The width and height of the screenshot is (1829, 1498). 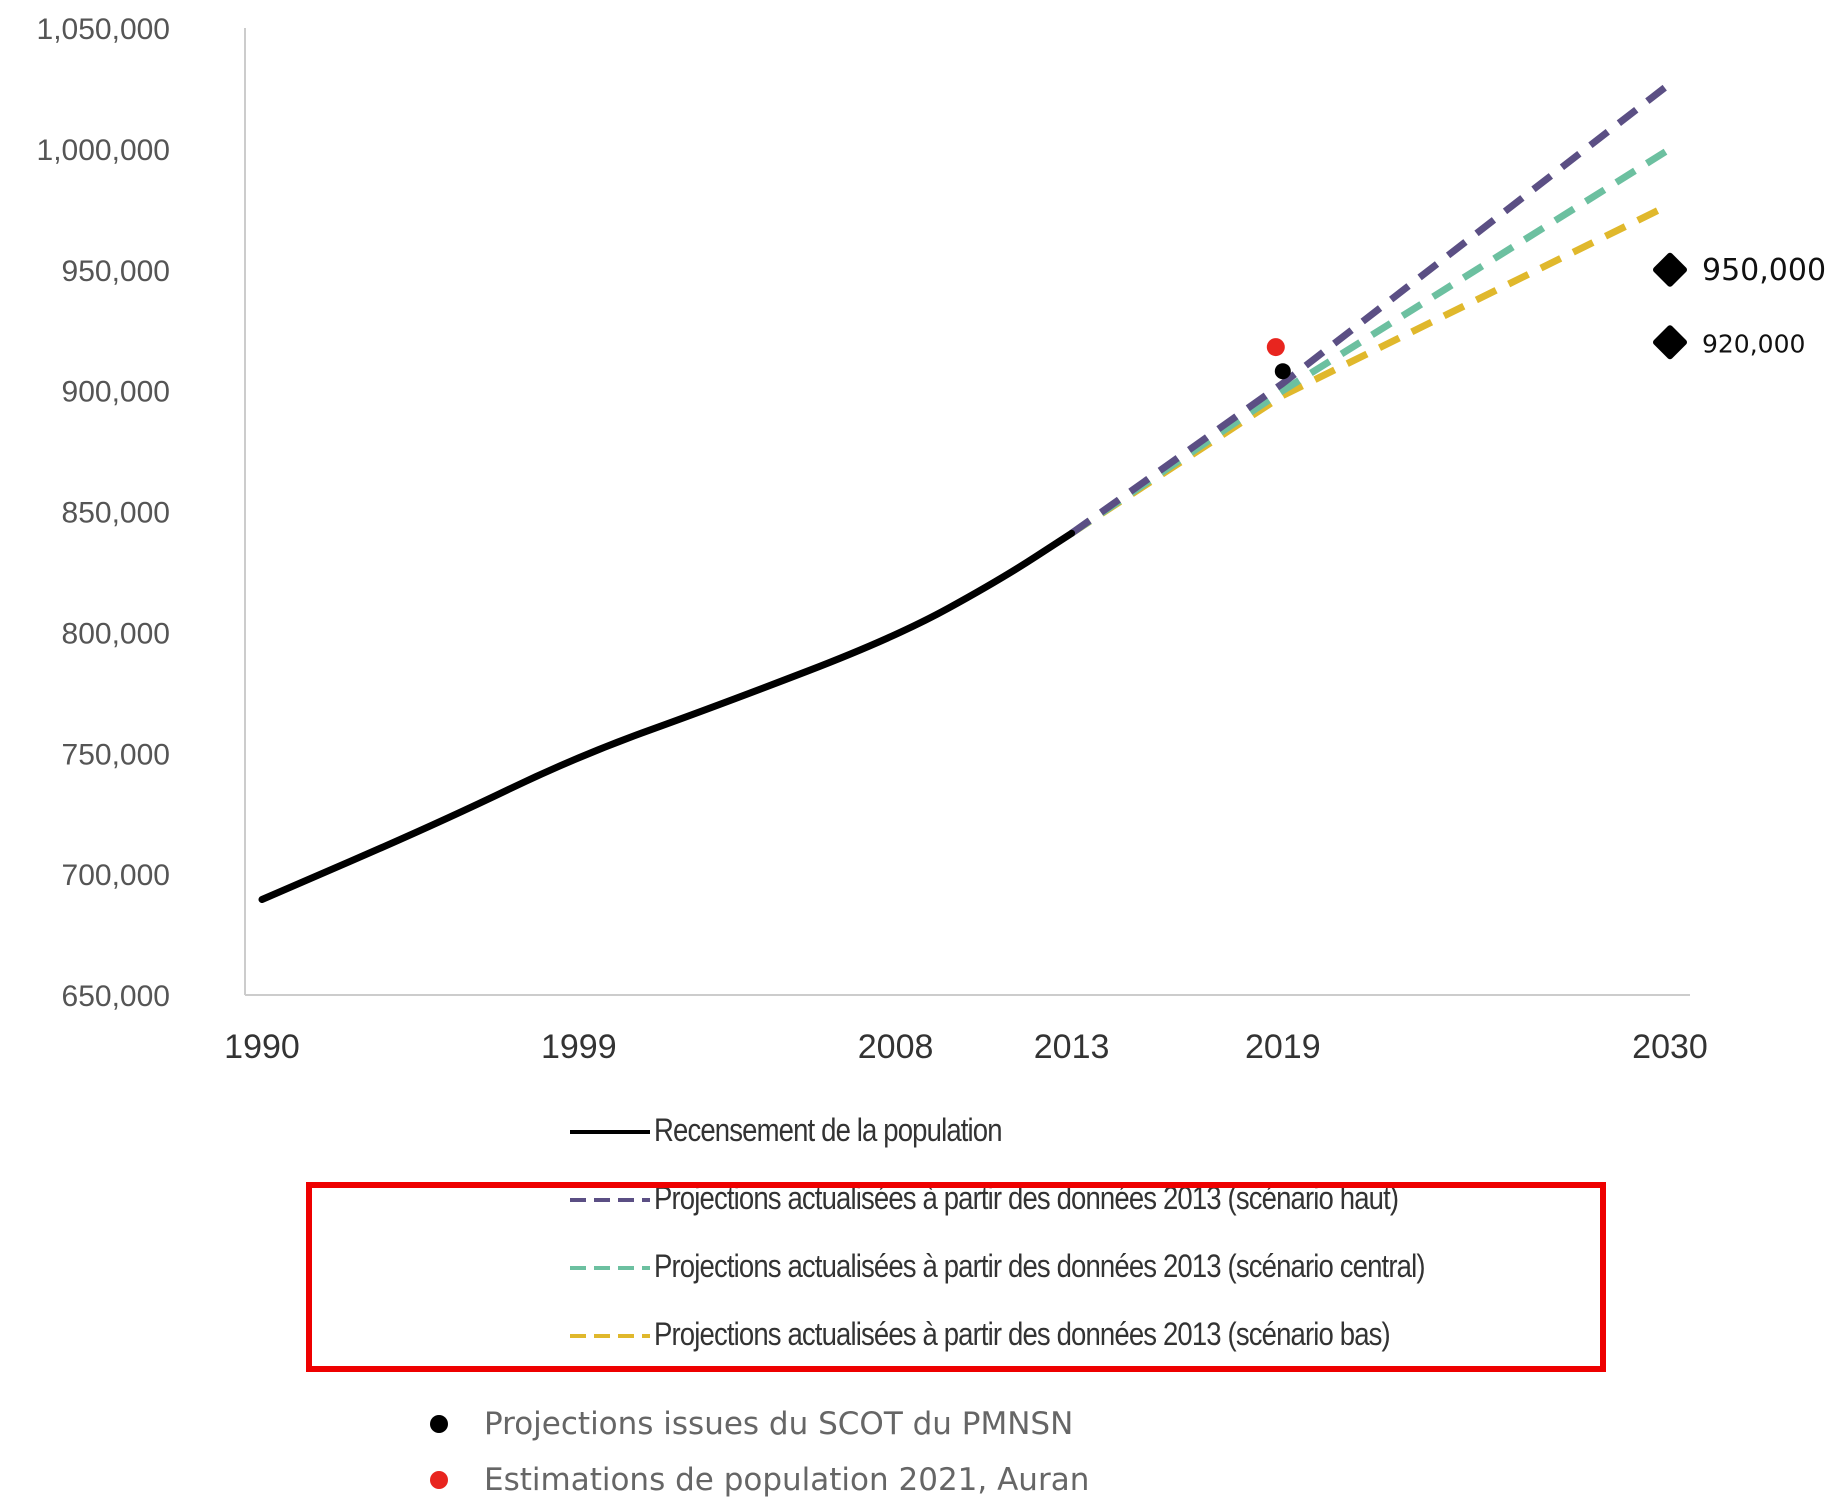 What do you see at coordinates (116, 996) in the screenshot?
I see `y-tick-label: 650,000` at bounding box center [116, 996].